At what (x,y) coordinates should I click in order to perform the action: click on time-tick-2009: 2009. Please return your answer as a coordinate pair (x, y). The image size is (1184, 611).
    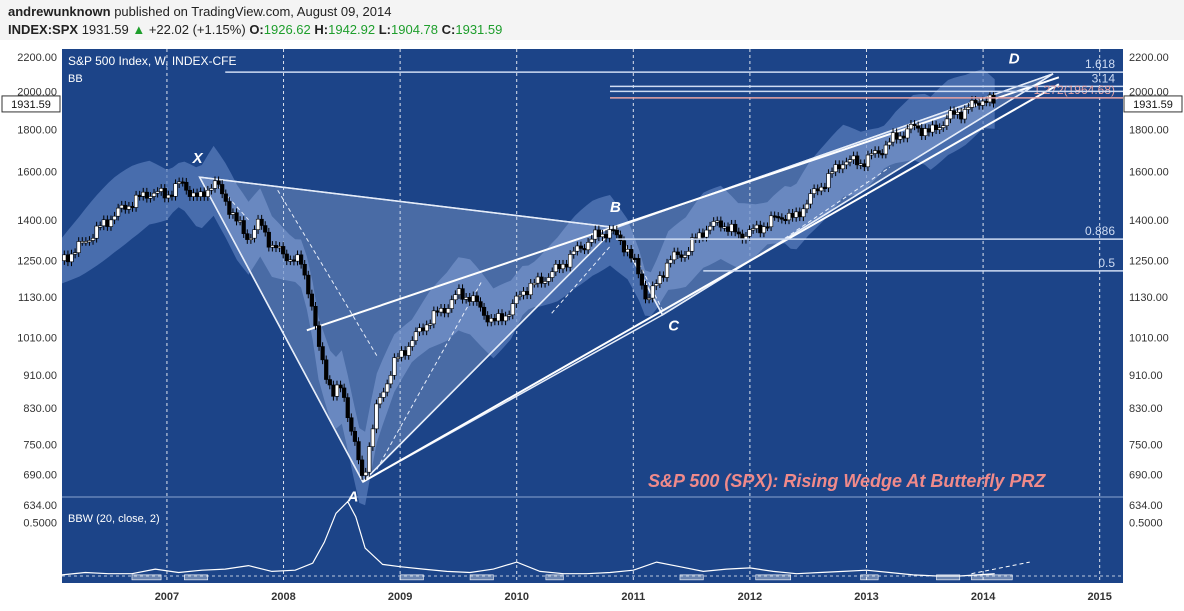
    Looking at the image, I should click on (400, 597).